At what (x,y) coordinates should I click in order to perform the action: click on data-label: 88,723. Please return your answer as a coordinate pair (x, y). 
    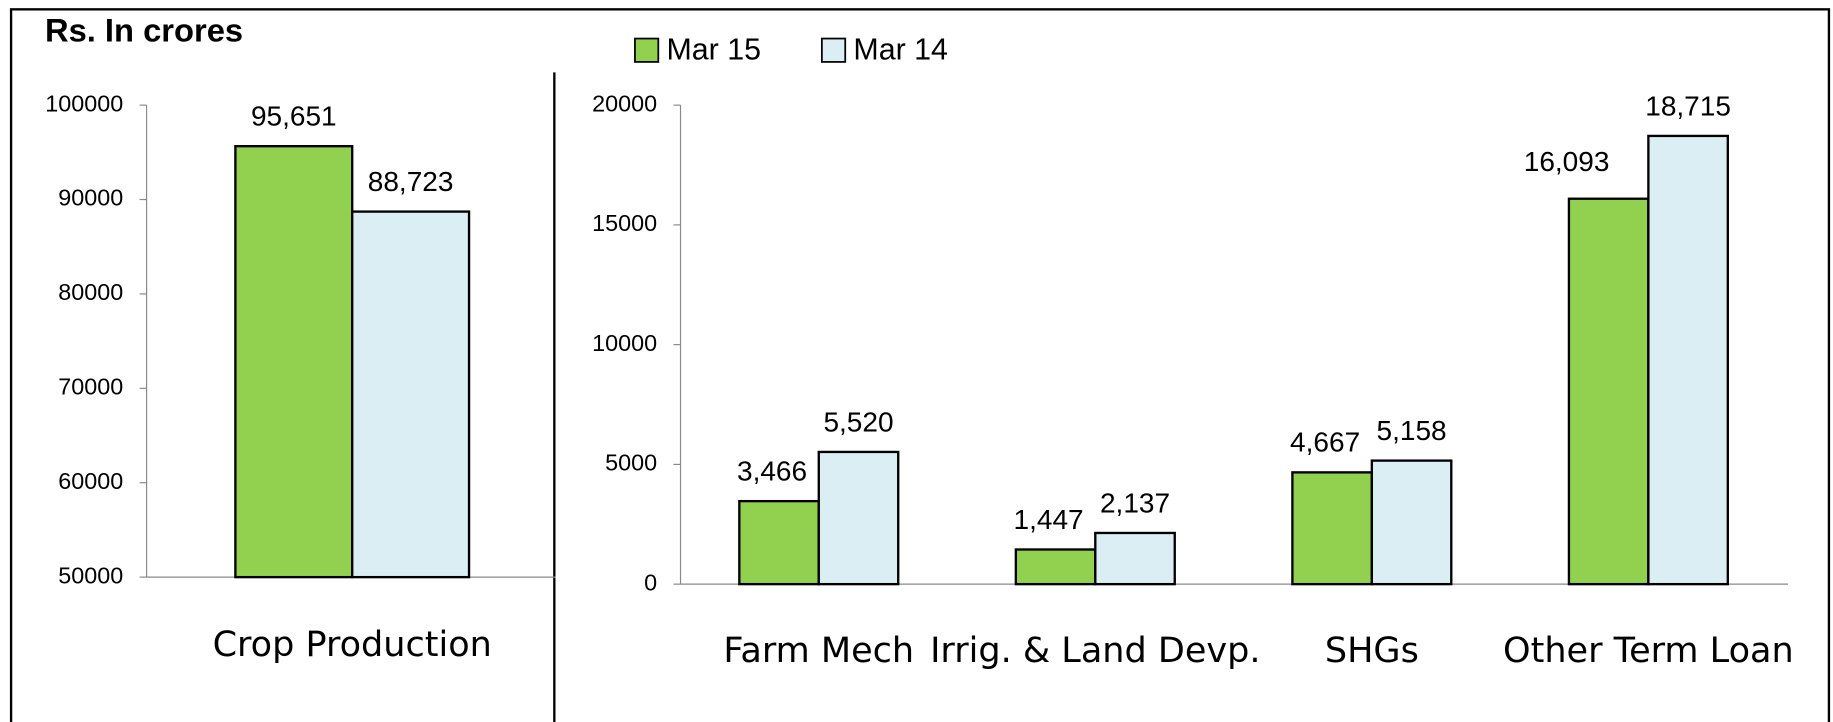
    Looking at the image, I should click on (411, 181).